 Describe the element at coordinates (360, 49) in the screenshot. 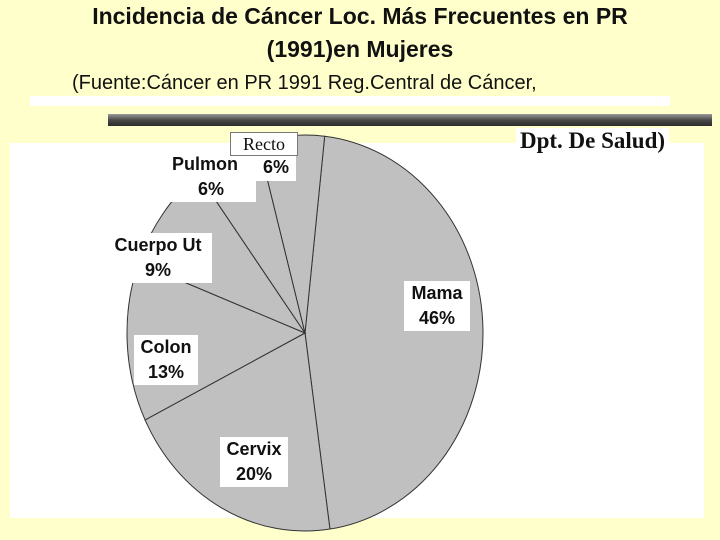

I see `chart-title-line-2: (1991)en Mujeres` at that location.